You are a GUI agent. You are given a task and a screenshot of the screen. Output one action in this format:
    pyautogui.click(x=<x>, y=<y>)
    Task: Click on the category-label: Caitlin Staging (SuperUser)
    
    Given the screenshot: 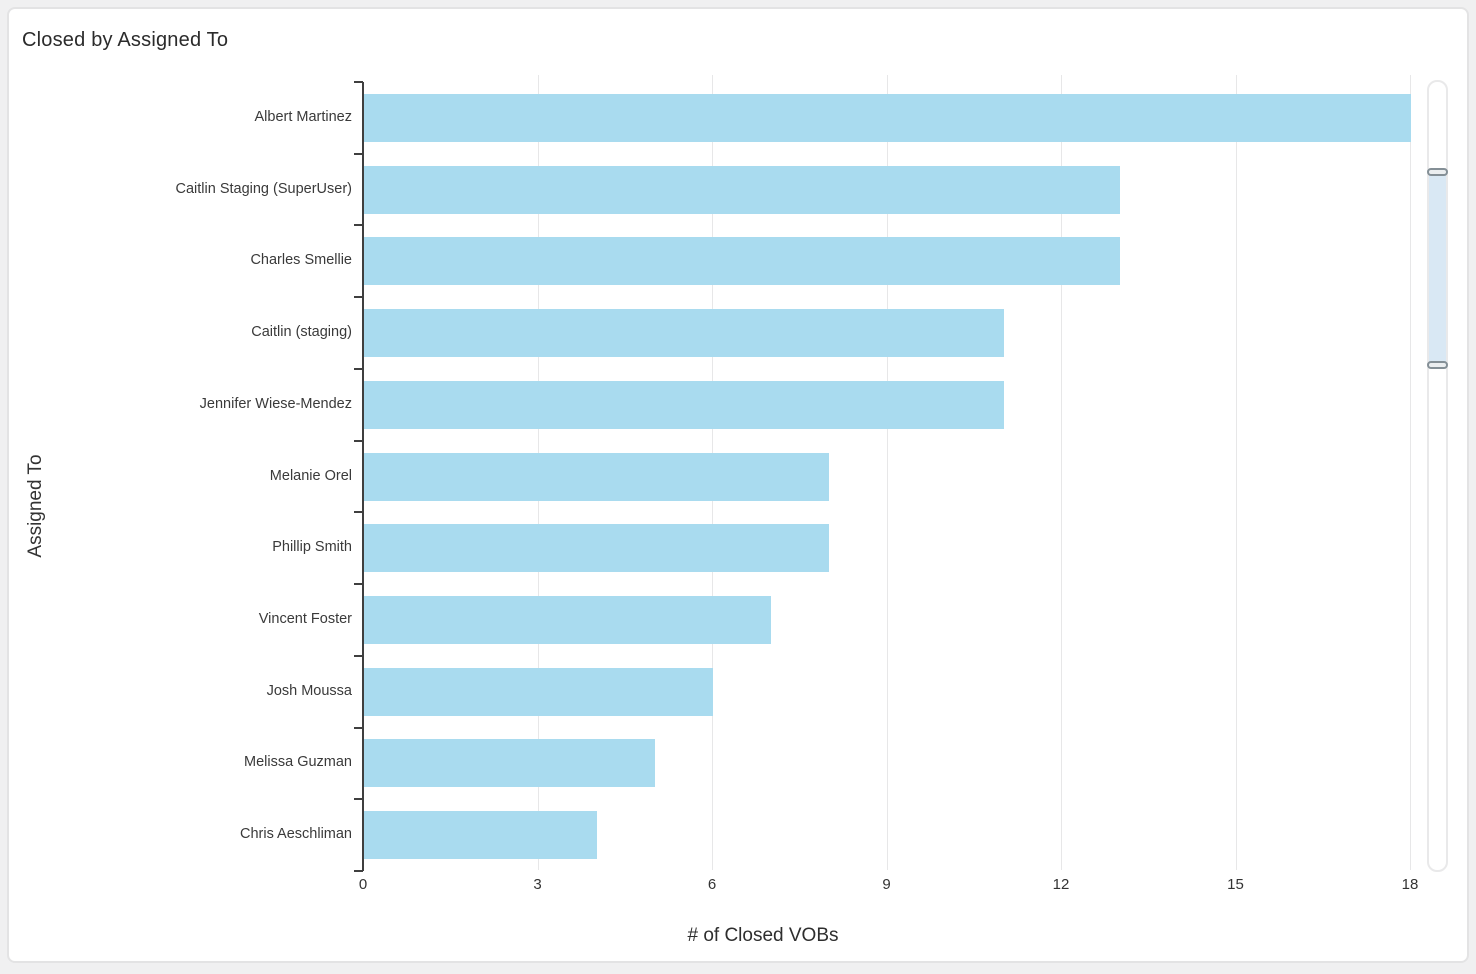 What is the action you would take?
    pyautogui.click(x=264, y=188)
    